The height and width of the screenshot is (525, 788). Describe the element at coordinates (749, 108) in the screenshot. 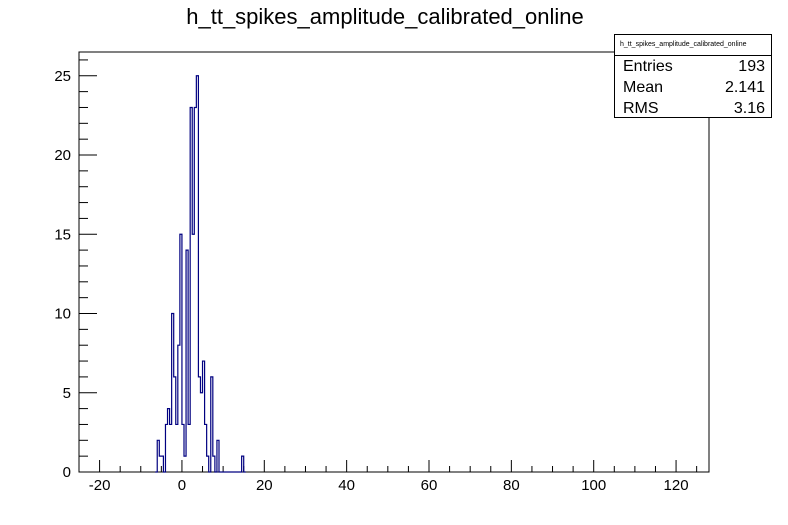

I see `stats-value: 3.16` at that location.